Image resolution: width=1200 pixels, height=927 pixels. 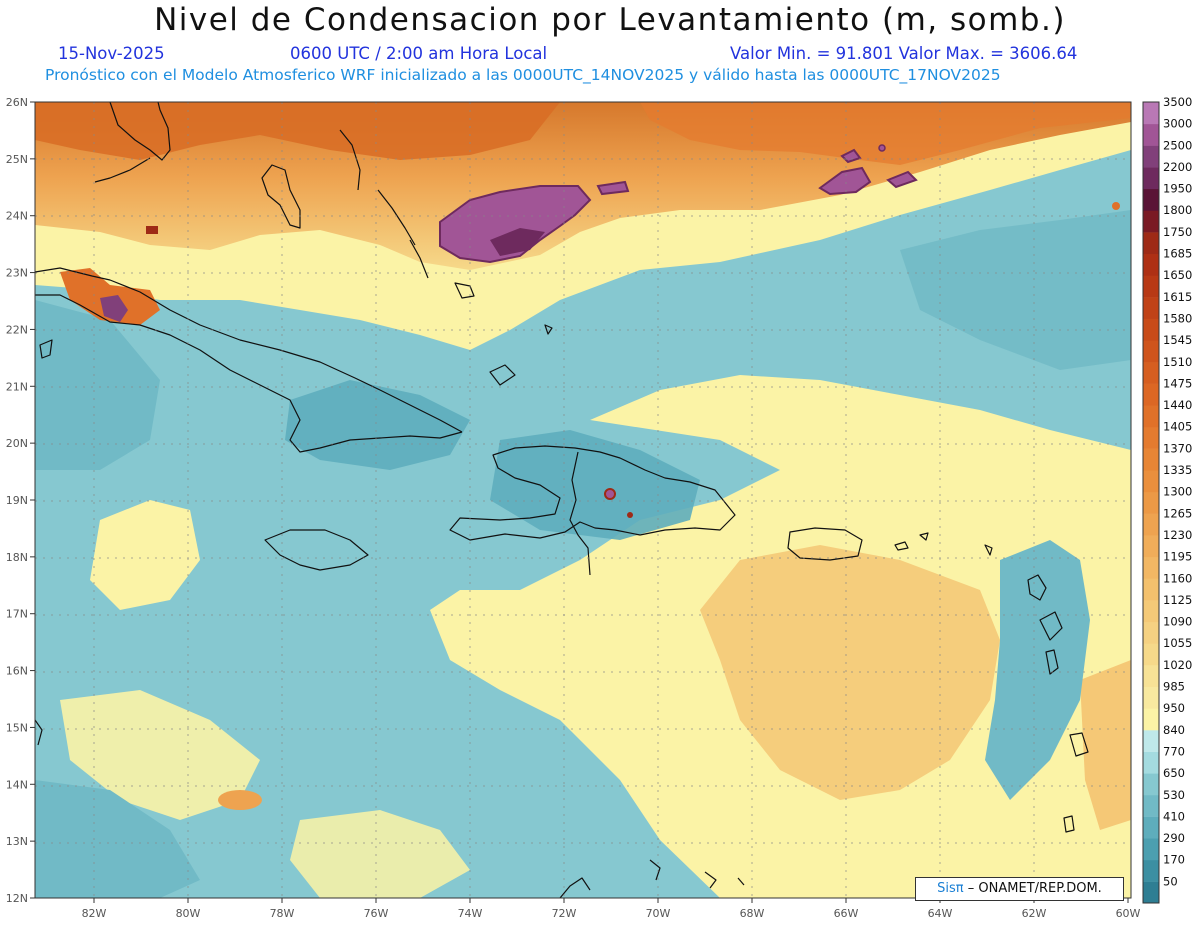 What do you see at coordinates (1177, 513) in the screenshot?
I see `colorbar-label: 1265` at bounding box center [1177, 513].